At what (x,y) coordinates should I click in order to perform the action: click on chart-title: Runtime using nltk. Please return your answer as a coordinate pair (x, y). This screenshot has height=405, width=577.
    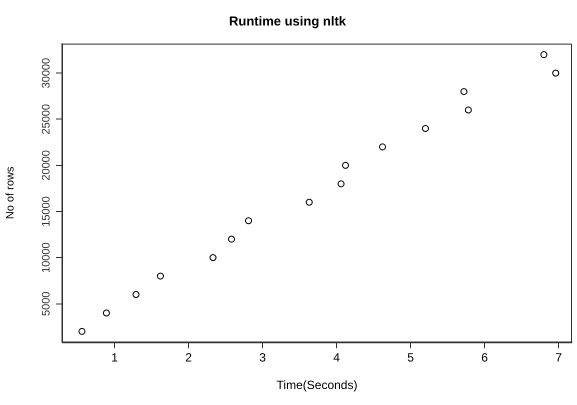
    Looking at the image, I should click on (288, 20).